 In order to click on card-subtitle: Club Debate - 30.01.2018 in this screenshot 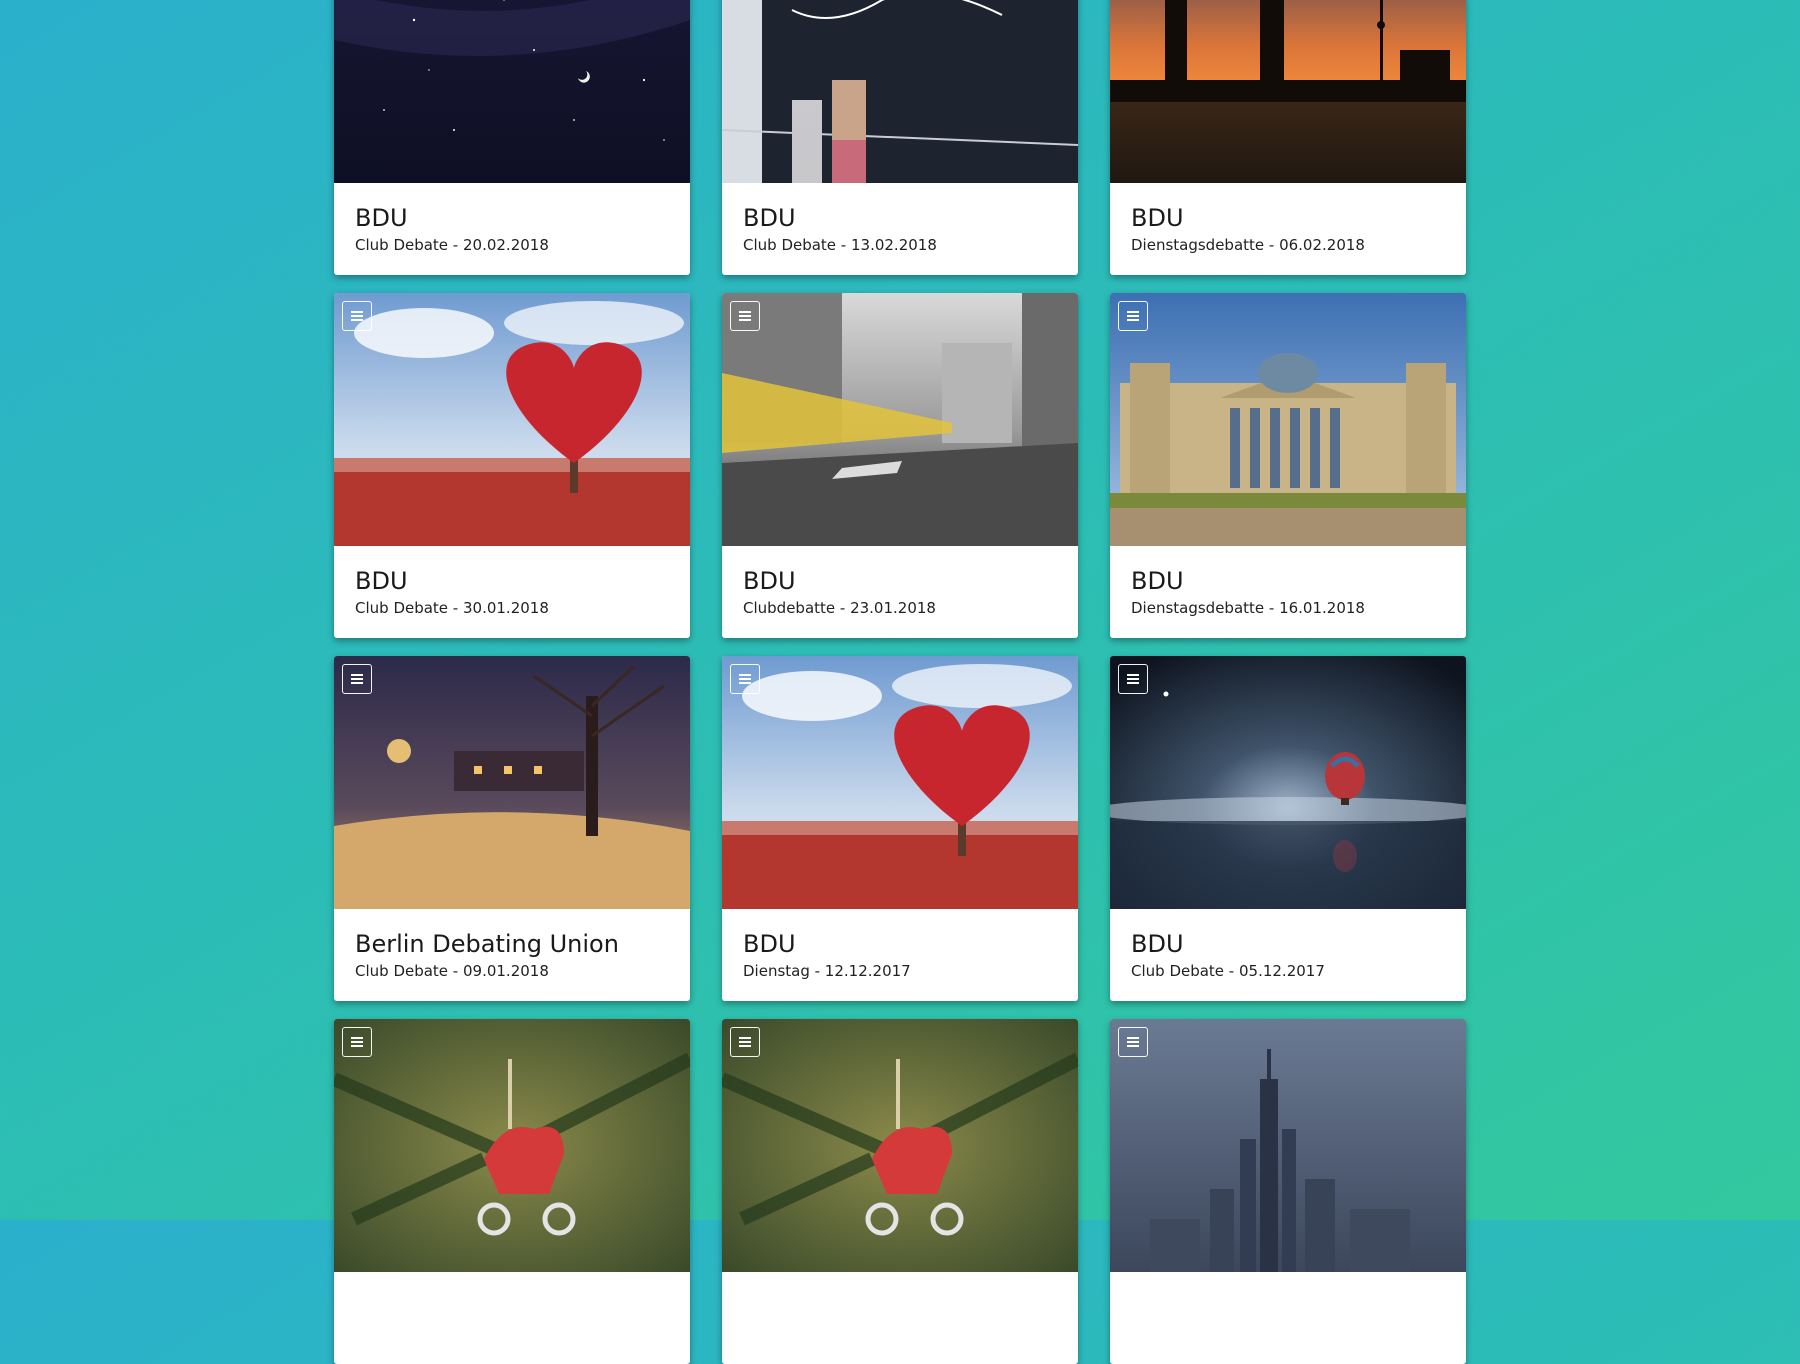, I will do `click(452, 608)`.